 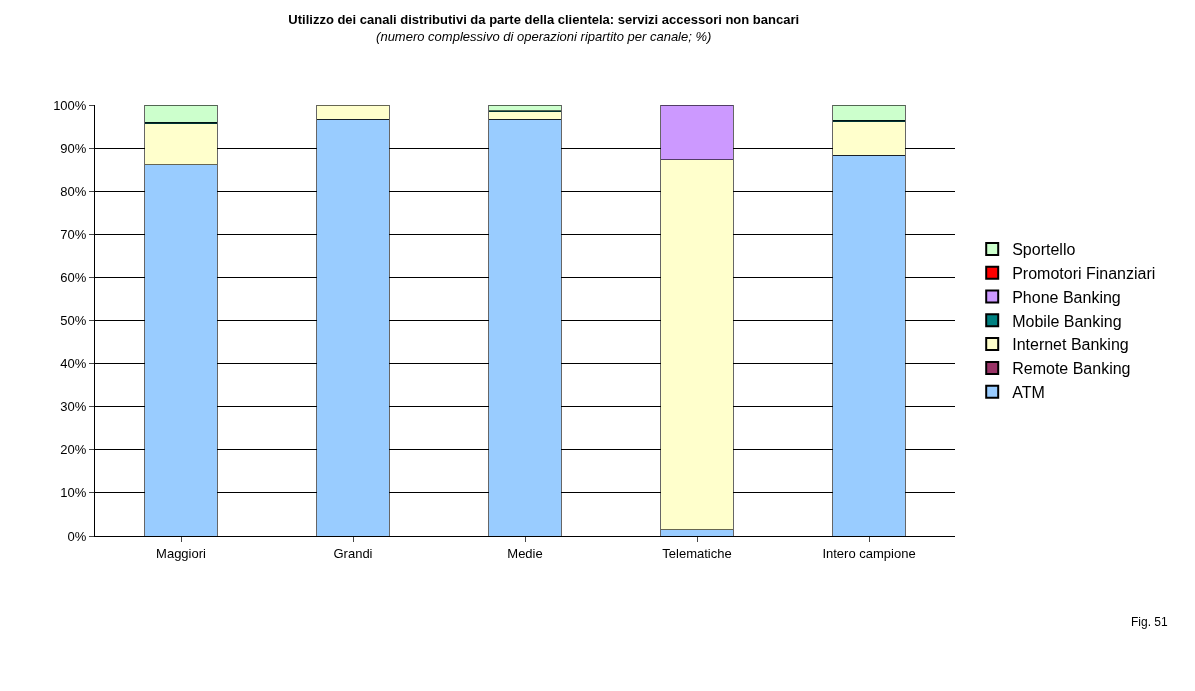 What do you see at coordinates (1150, 622) in the screenshot?
I see `caption: Fig. 51` at bounding box center [1150, 622].